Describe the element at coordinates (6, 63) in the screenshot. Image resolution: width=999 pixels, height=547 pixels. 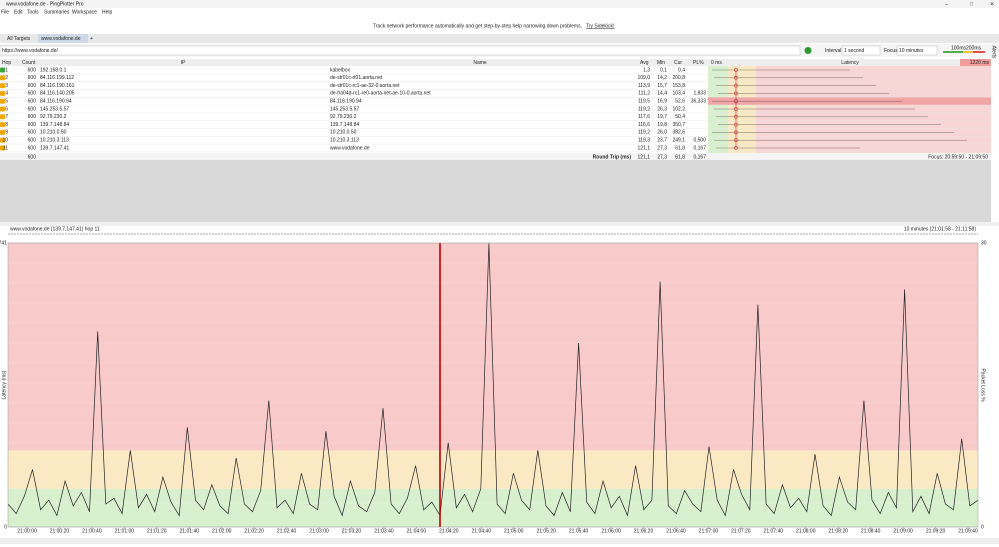
I see `column-header: Hop` at that location.